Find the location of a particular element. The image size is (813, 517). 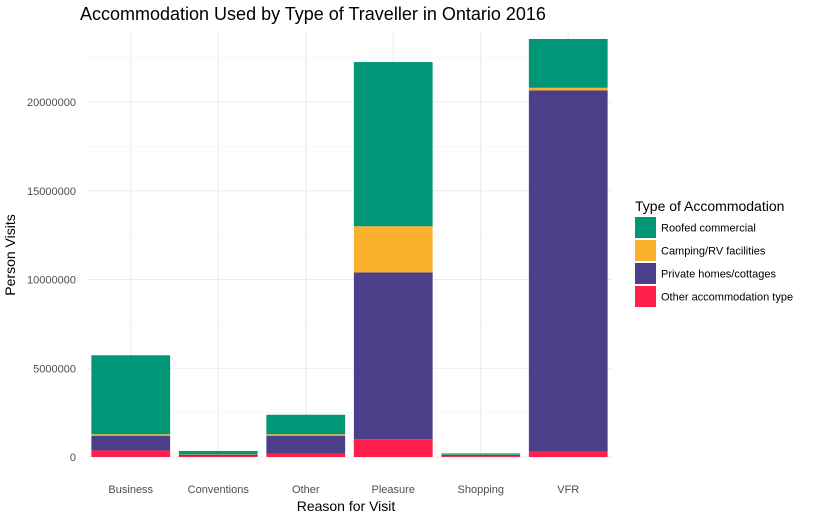

y-tick-label: 10000000 is located at coordinates (51, 281).